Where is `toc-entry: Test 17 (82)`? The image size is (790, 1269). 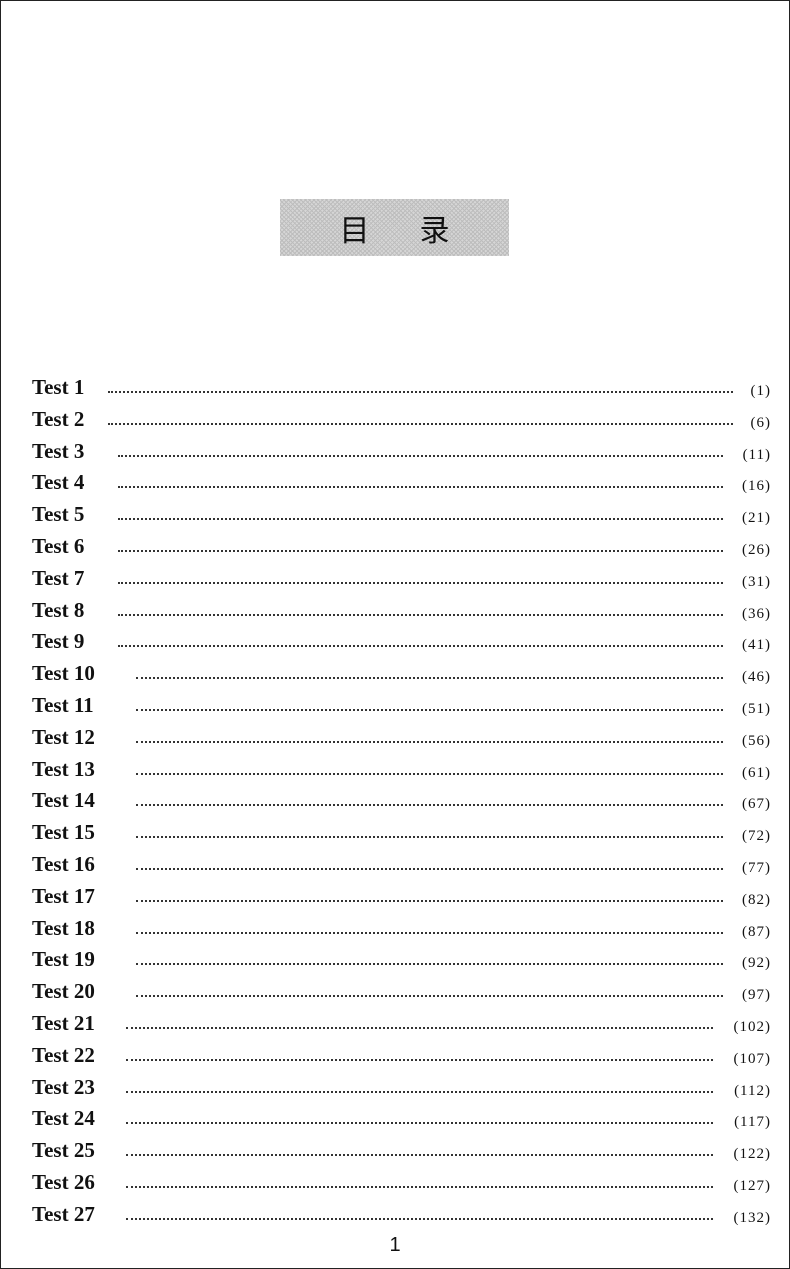
toc-entry: Test 17 (82) is located at coordinates (395, 896).